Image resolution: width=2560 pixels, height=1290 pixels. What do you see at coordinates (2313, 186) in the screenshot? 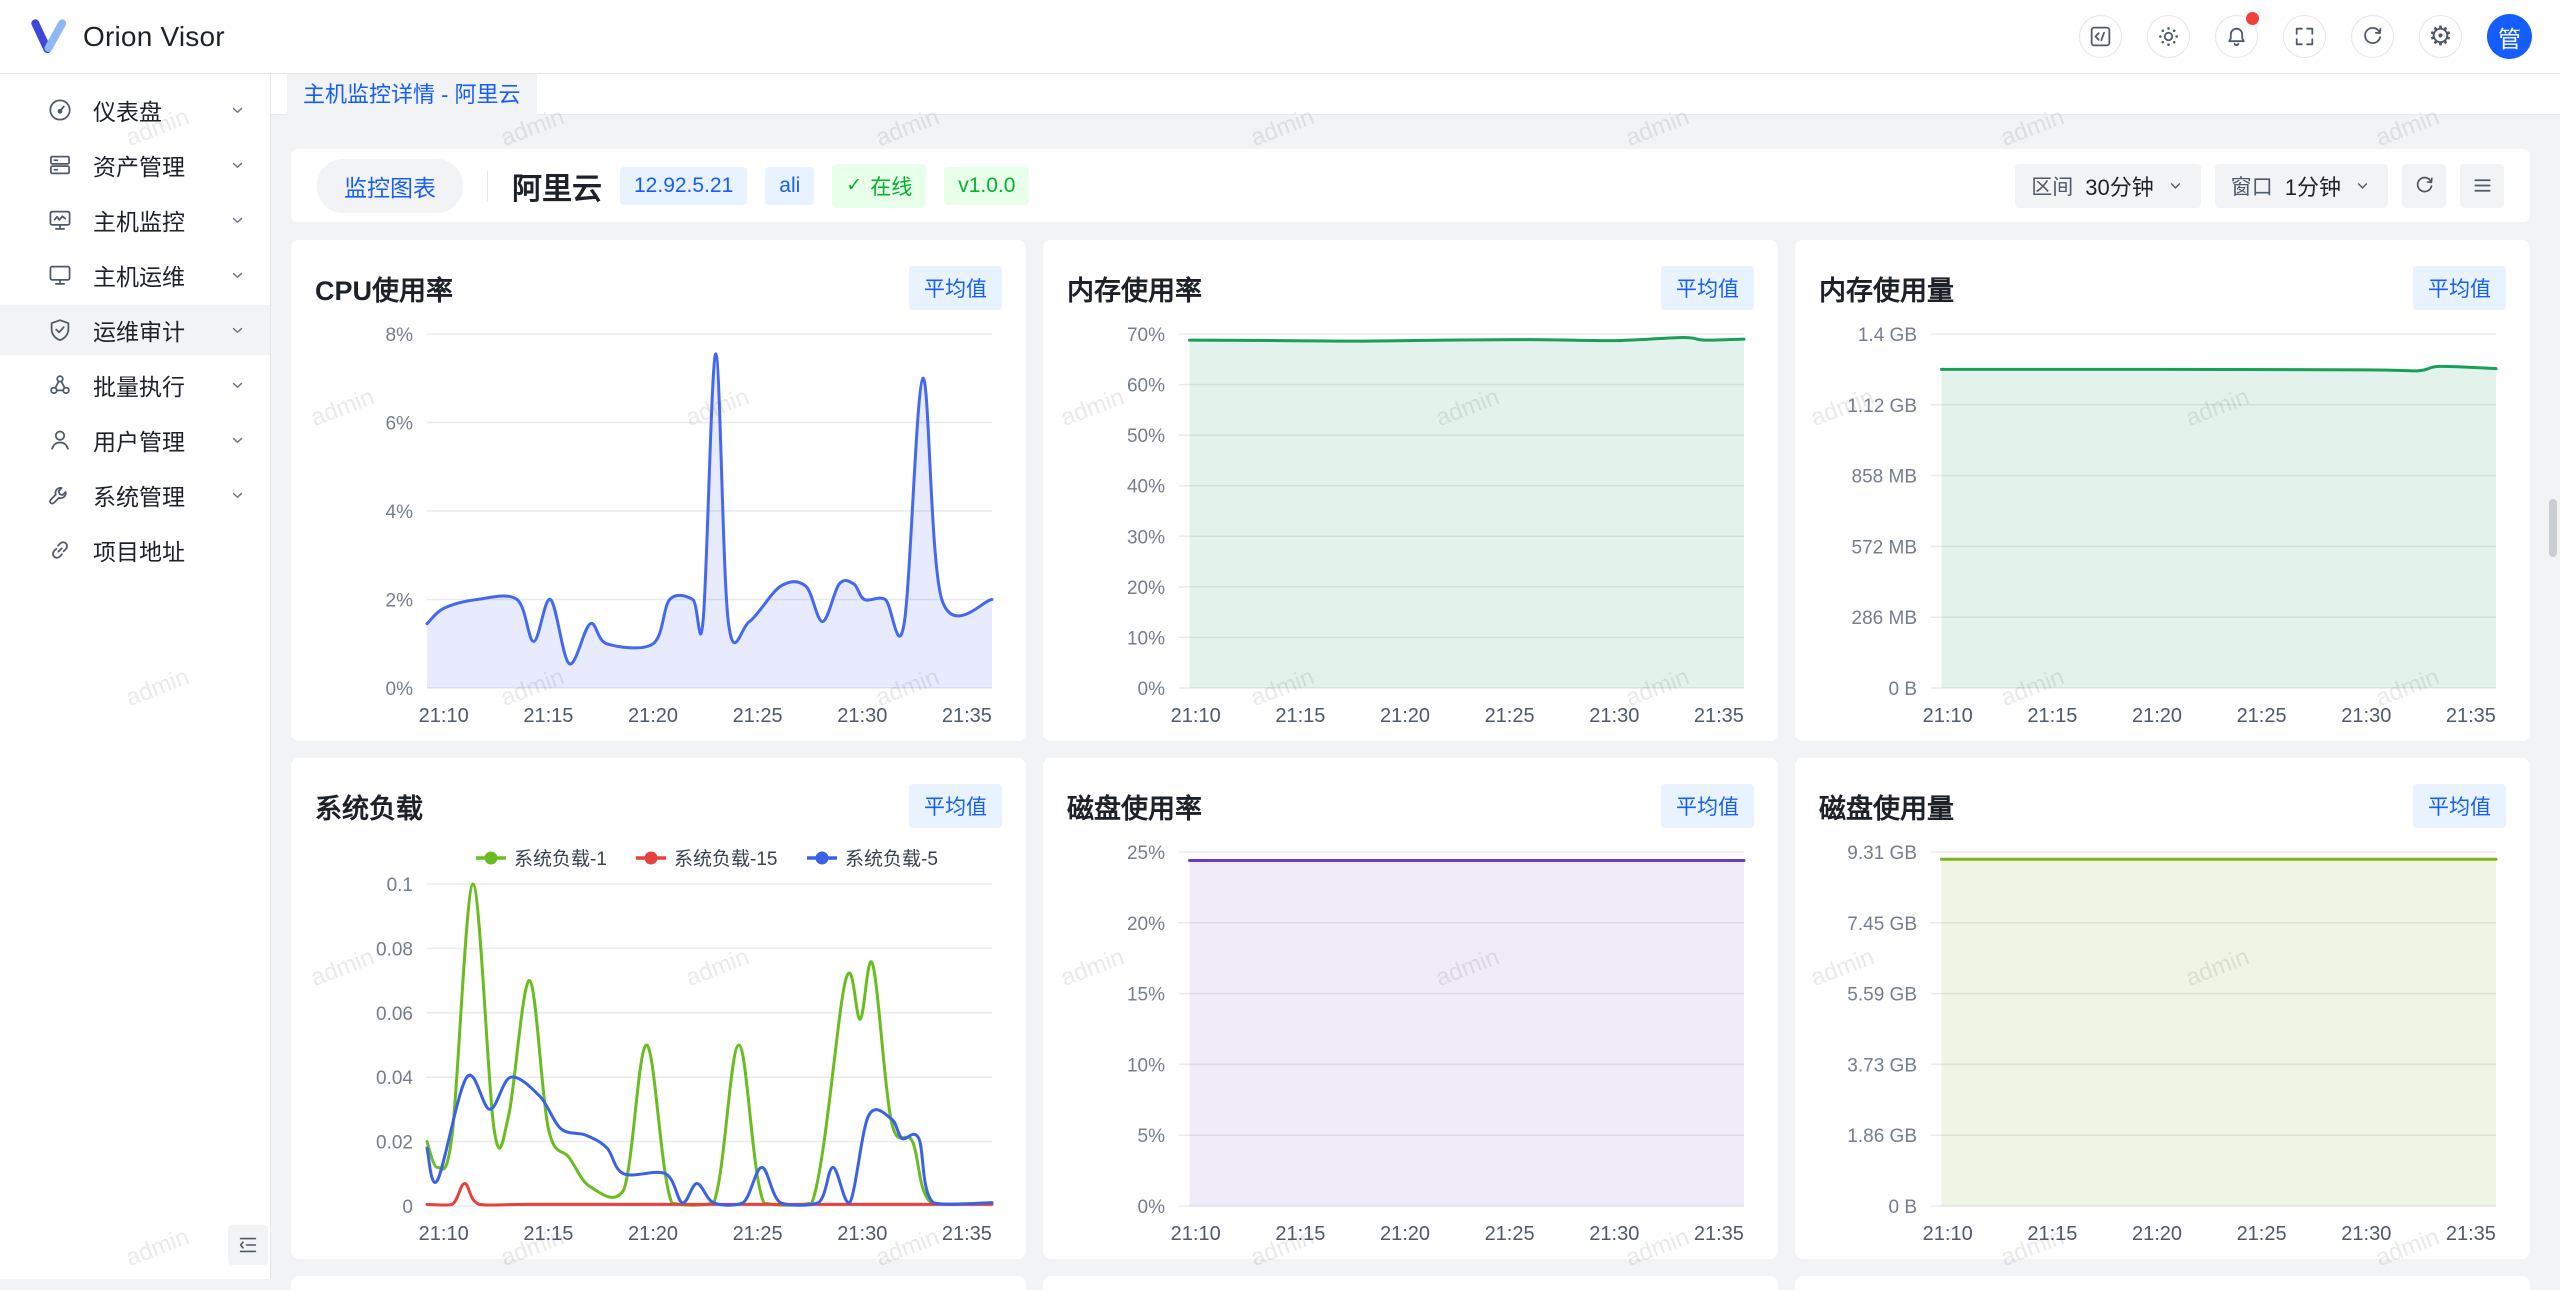
I see `window-select-value: 1分钟` at bounding box center [2313, 186].